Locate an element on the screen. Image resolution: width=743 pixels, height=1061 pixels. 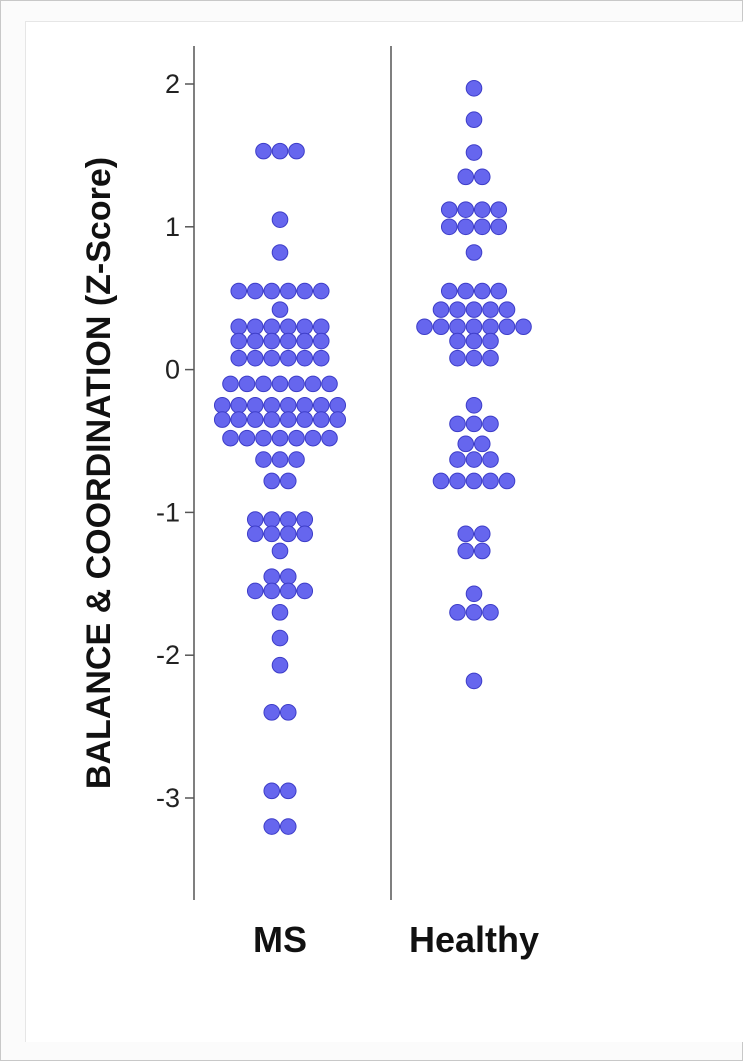
category-label: MS is located at coordinates (280, 939).